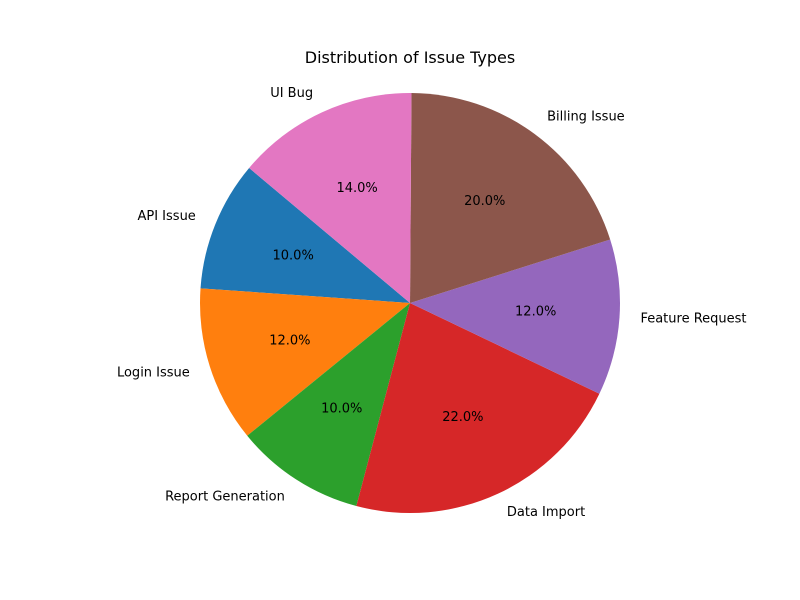 The image size is (800, 600). Describe the element at coordinates (478, 408) in the screenshot. I see `pie-slice-data-import` at that location.